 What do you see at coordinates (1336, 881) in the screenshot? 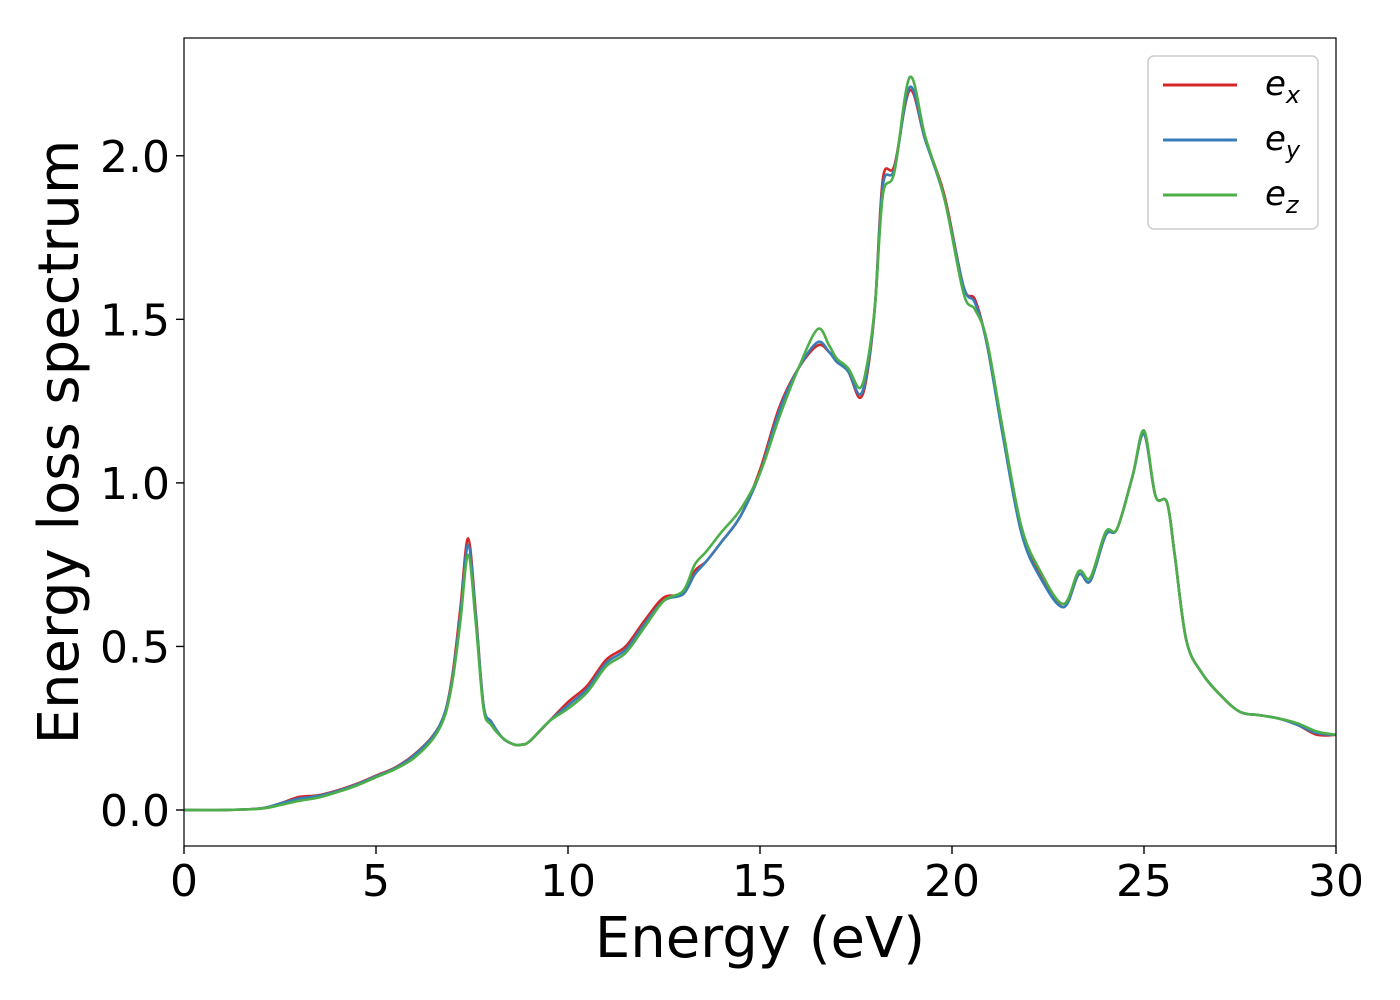
I see `x-tick-label: 30` at bounding box center [1336, 881].